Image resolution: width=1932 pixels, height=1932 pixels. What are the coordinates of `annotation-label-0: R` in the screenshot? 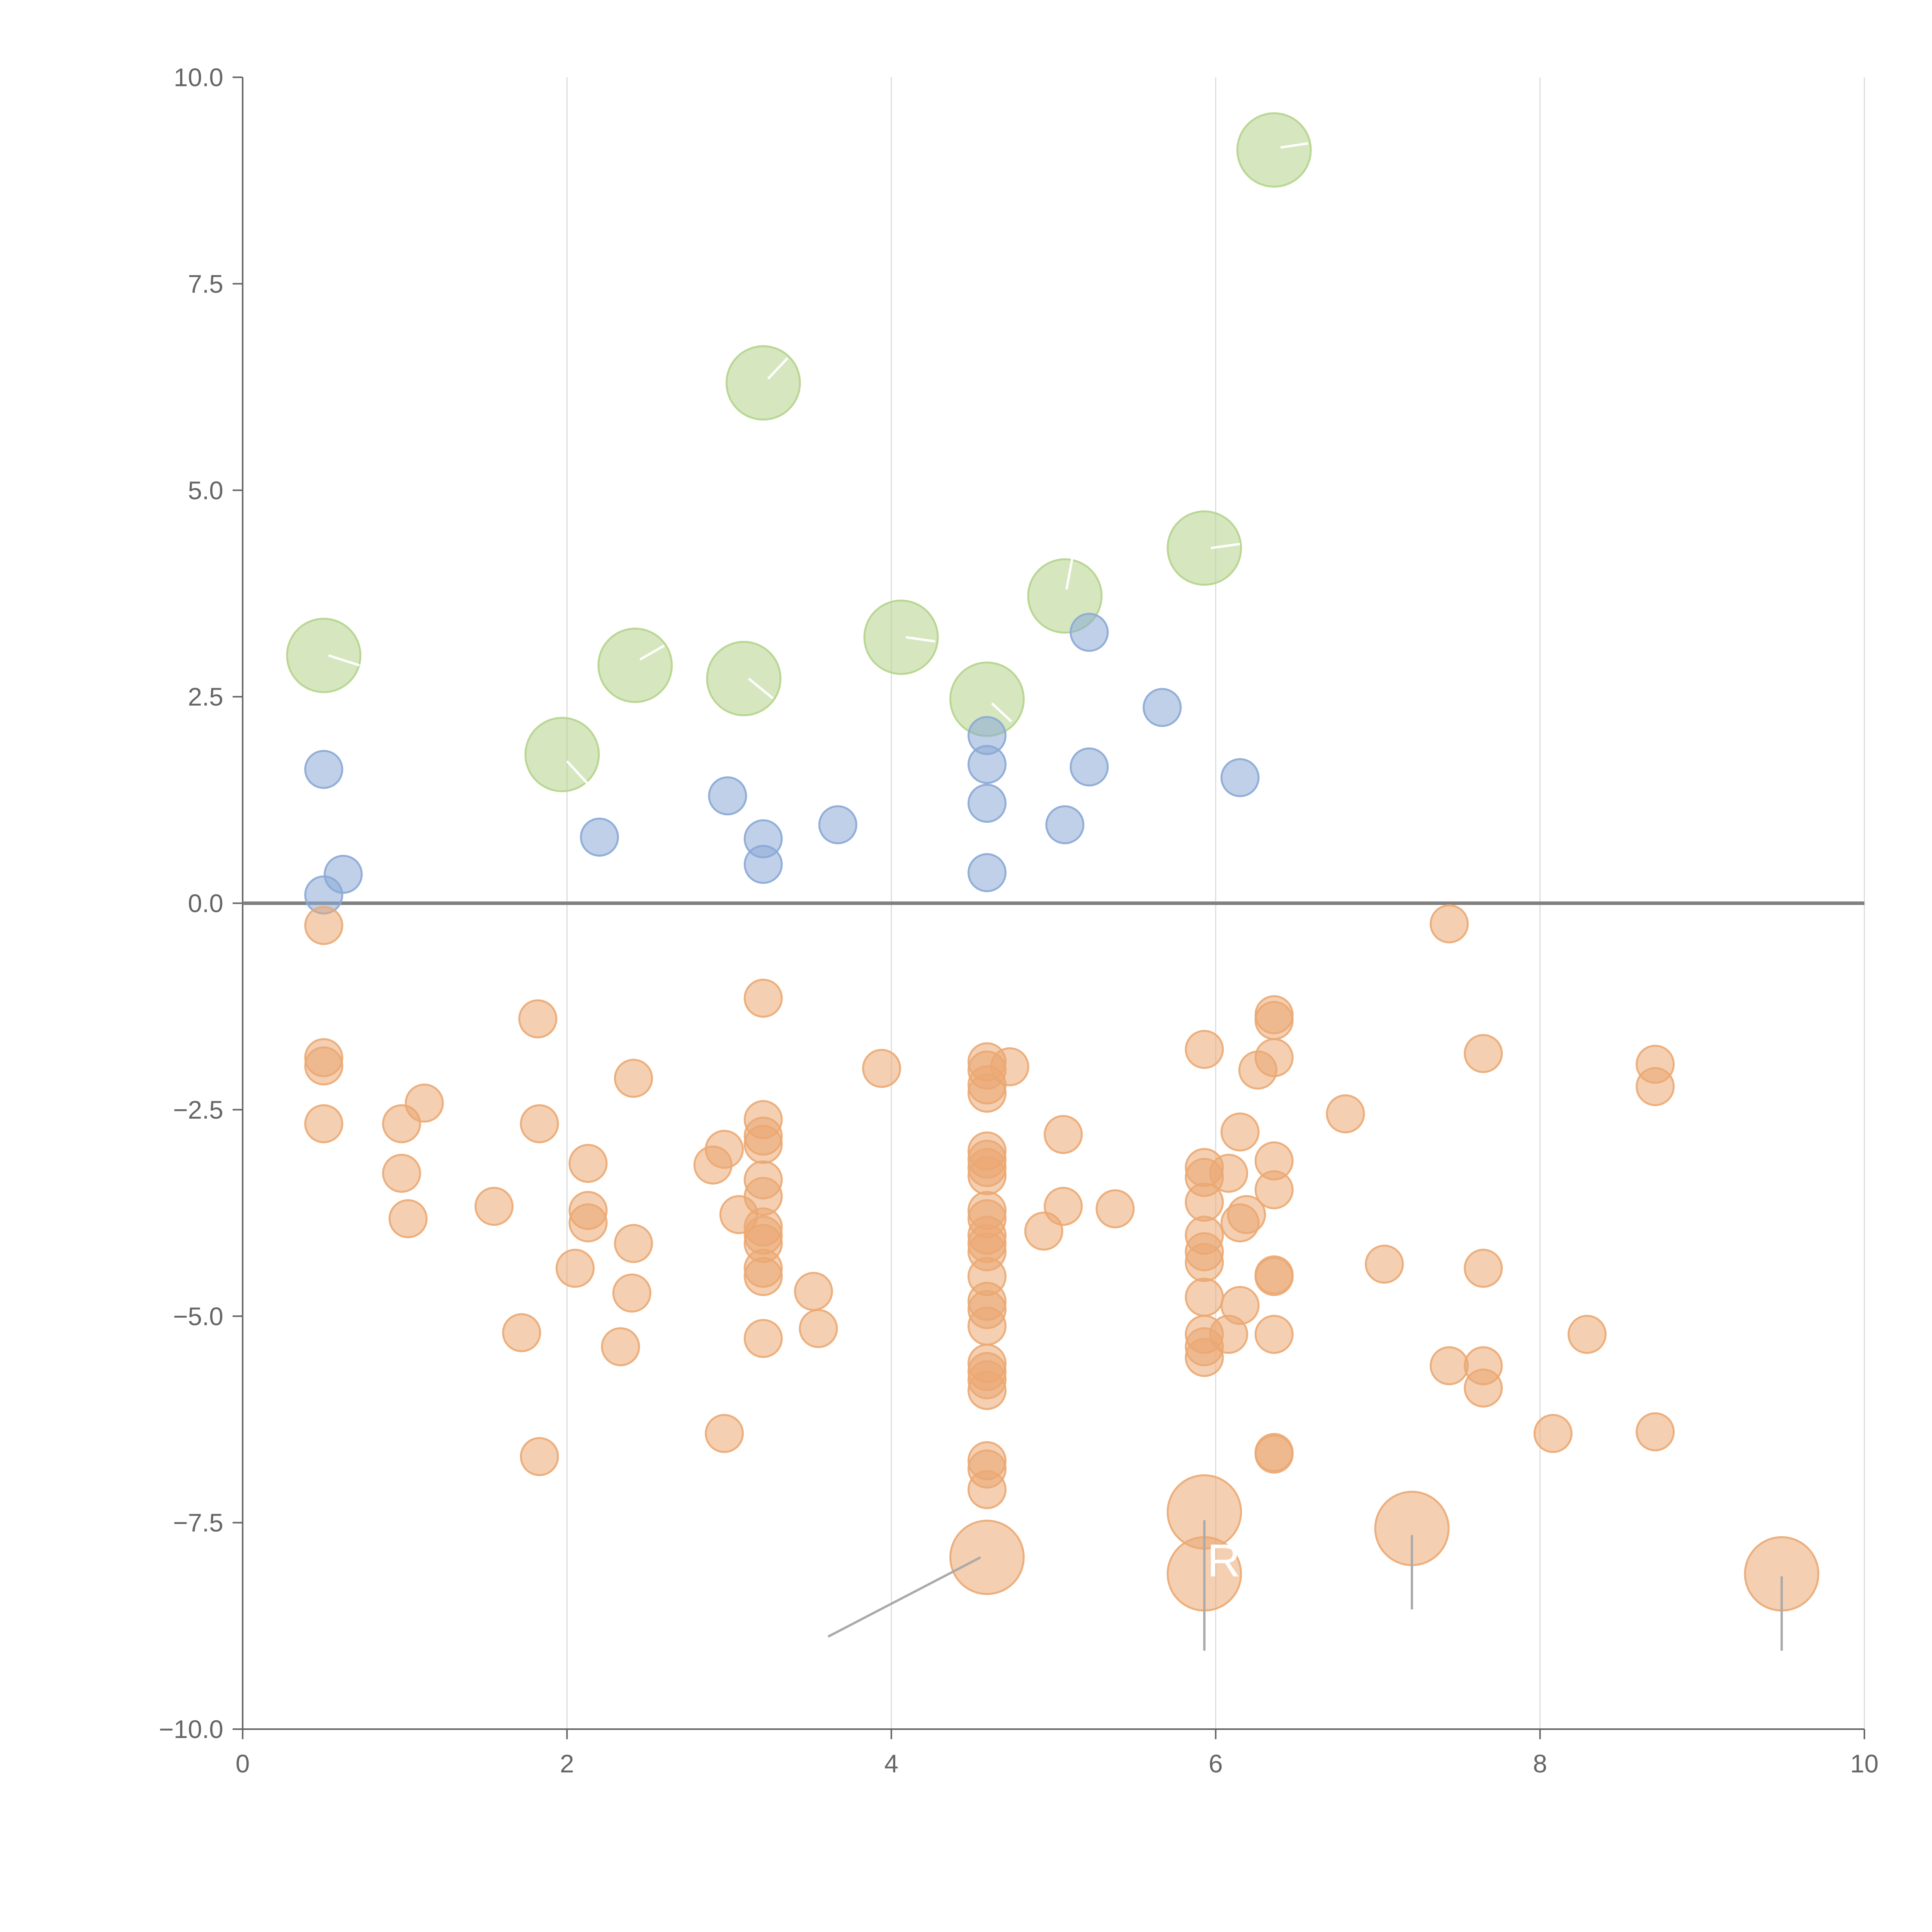 It's located at (1224, 1561).